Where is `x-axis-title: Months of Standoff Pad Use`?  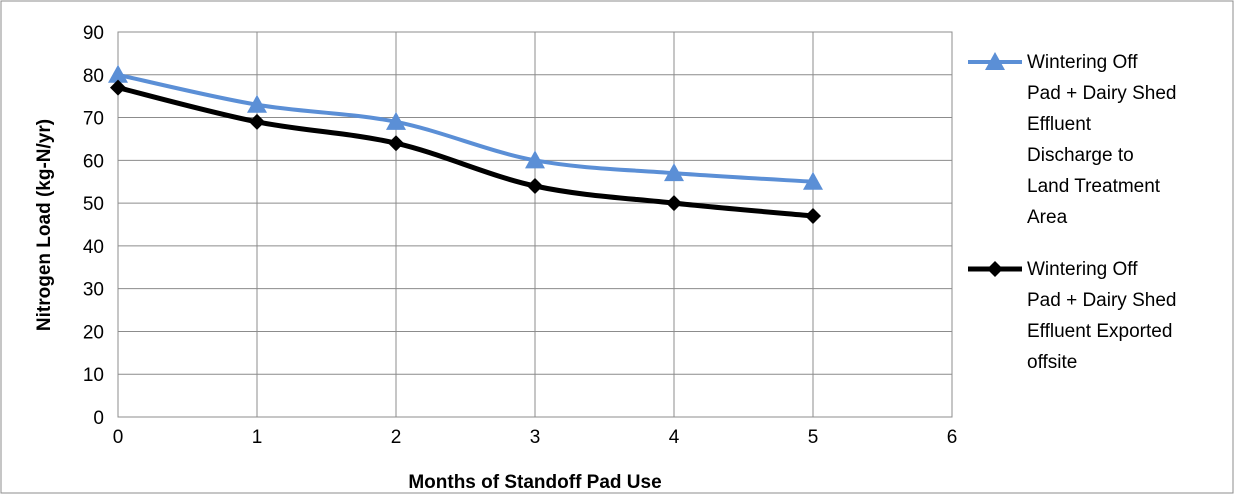 x-axis-title: Months of Standoff Pad Use is located at coordinates (534, 482).